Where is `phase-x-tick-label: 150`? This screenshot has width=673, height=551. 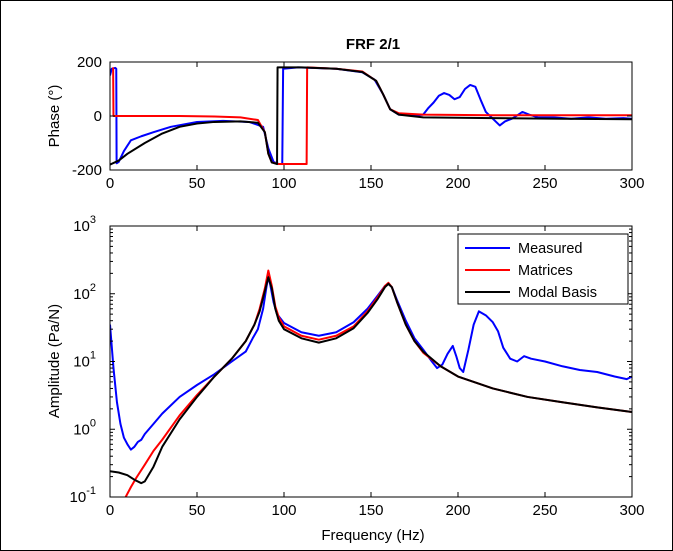
phase-x-tick-label: 150 is located at coordinates (370, 183).